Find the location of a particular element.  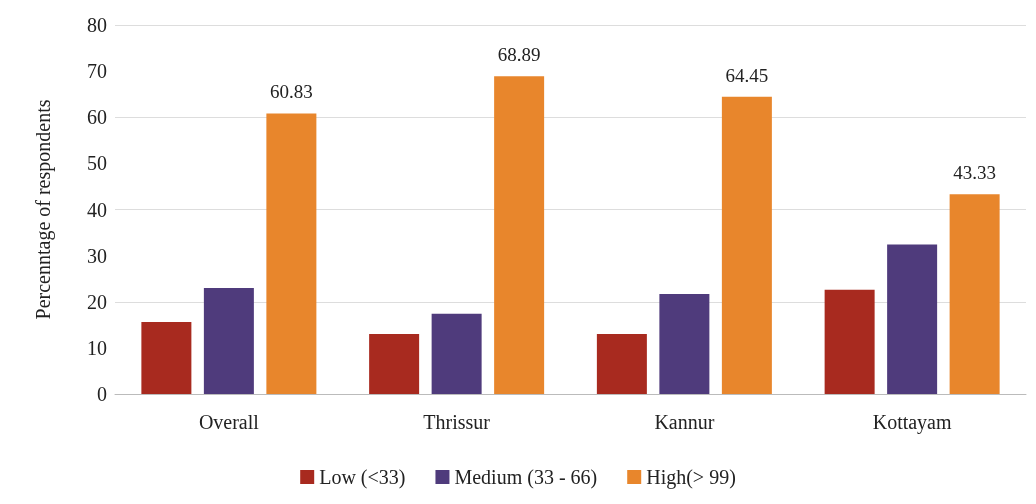

legend-label: High(> 99) is located at coordinates (691, 477).